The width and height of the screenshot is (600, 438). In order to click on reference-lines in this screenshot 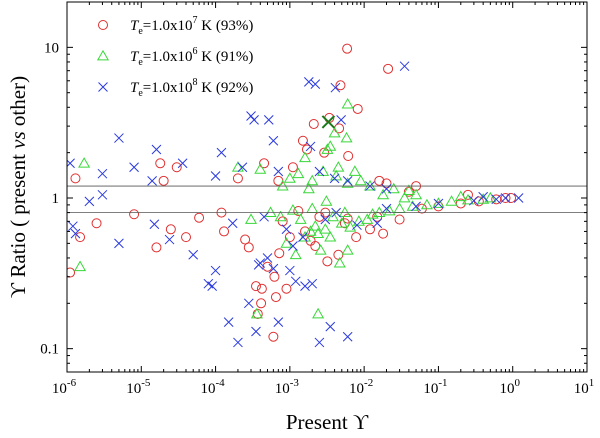, I will do `click(327, 199)`.